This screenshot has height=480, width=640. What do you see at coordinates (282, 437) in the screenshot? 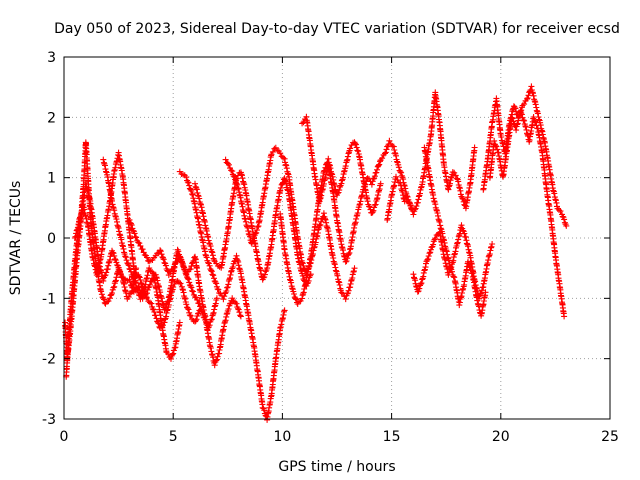
I see `x-tick-label: 10` at bounding box center [282, 437].